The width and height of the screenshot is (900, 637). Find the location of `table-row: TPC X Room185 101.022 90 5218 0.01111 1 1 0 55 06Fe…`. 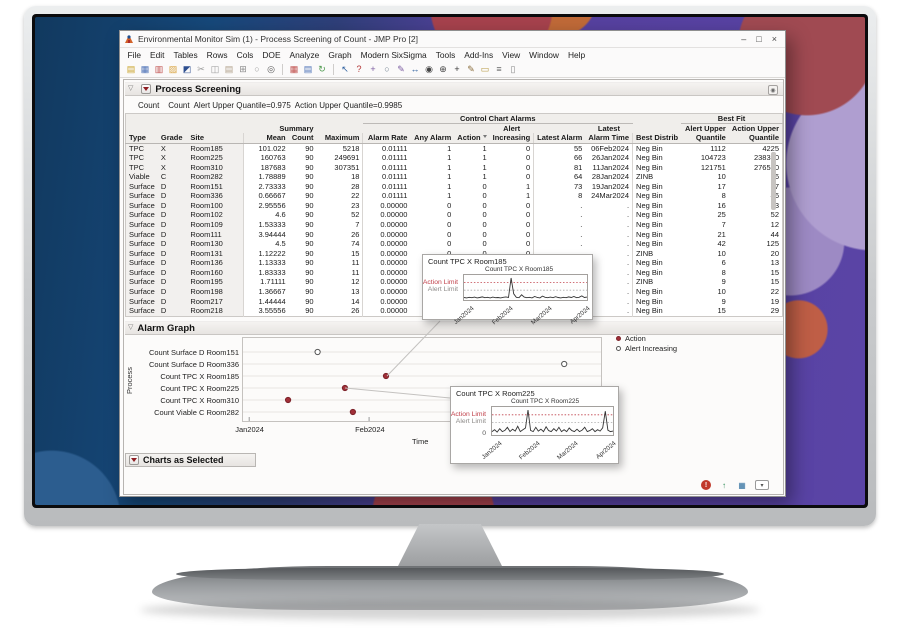

table-row: TPC X Room185 101.022 90 5218 0.01111 1 1 0 55 06Fe… is located at coordinates (454, 148).